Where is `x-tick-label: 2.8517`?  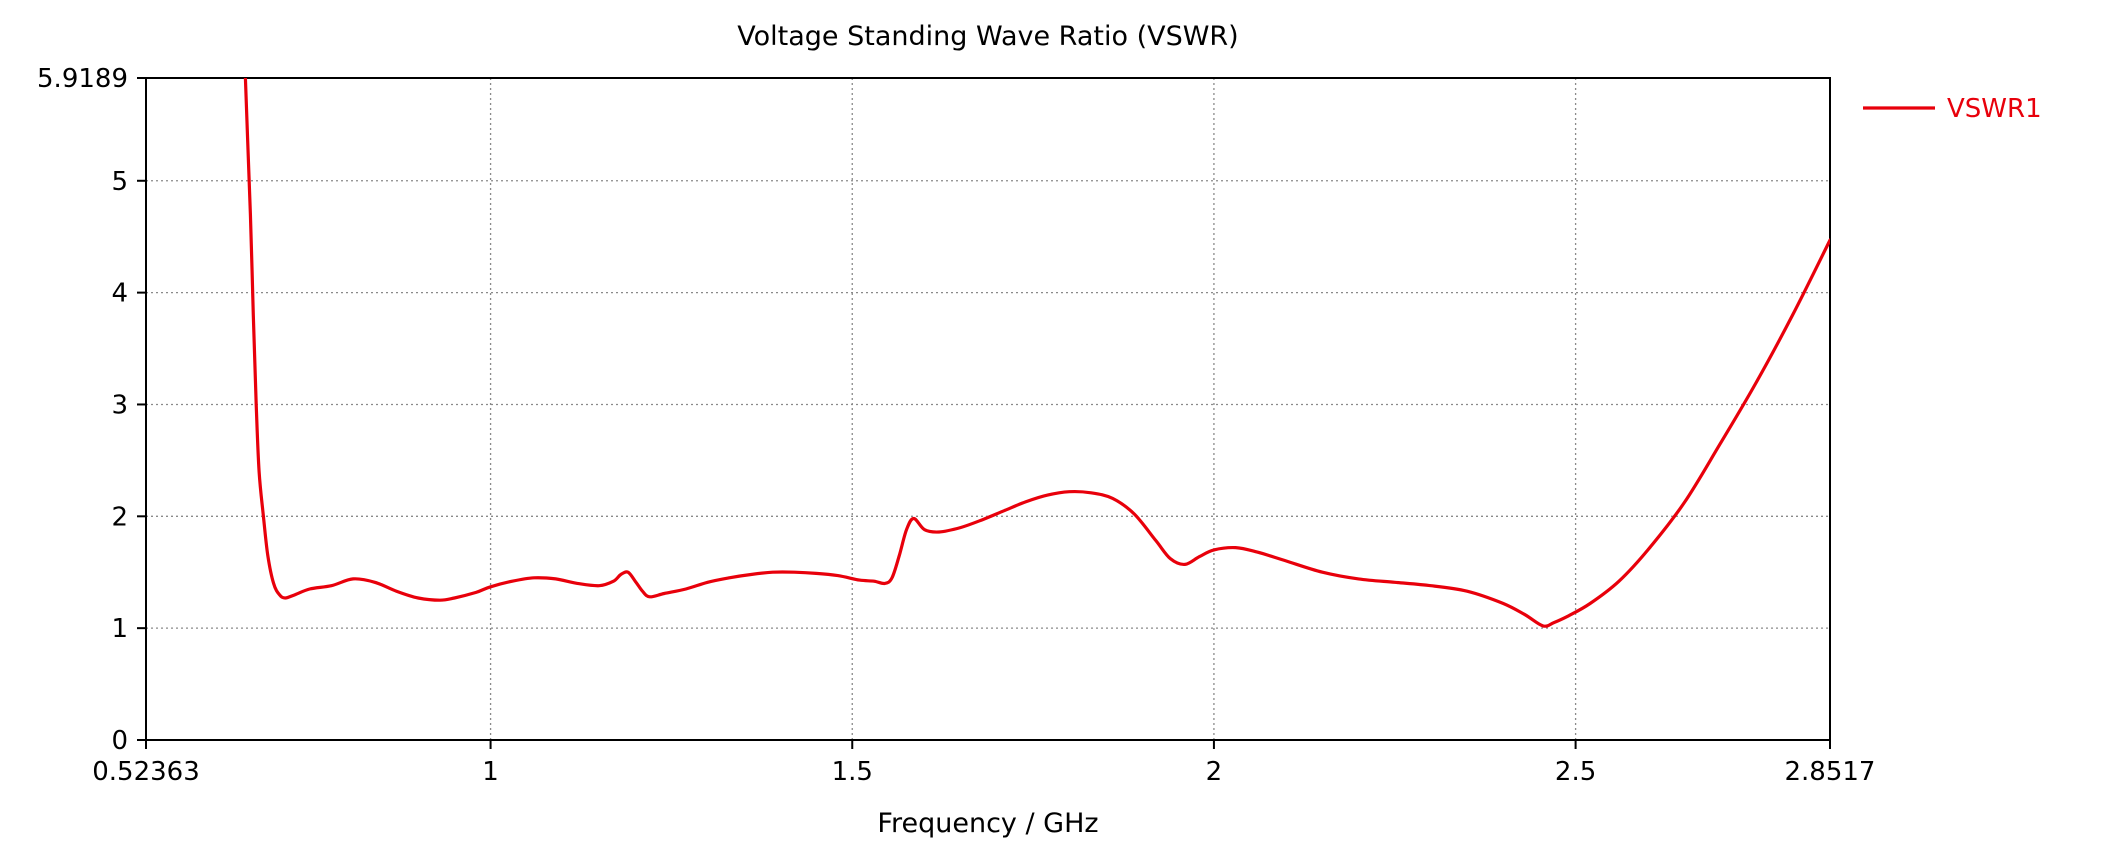
x-tick-label: 2.8517 is located at coordinates (1830, 772).